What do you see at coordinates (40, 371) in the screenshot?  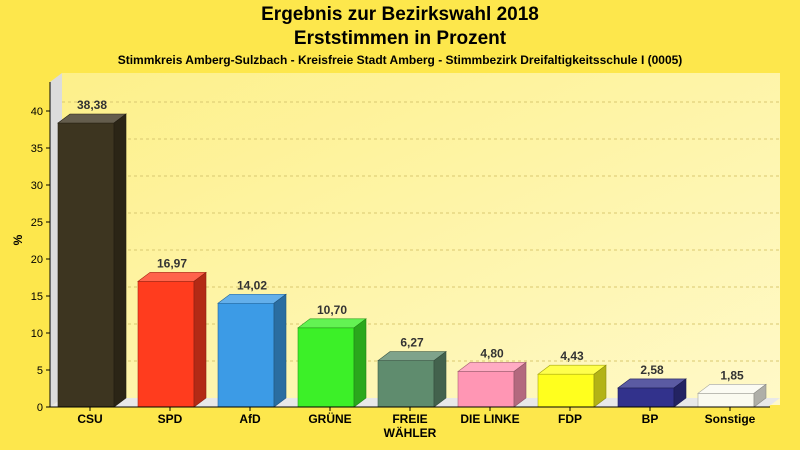 I see `y-tick-label: 5` at bounding box center [40, 371].